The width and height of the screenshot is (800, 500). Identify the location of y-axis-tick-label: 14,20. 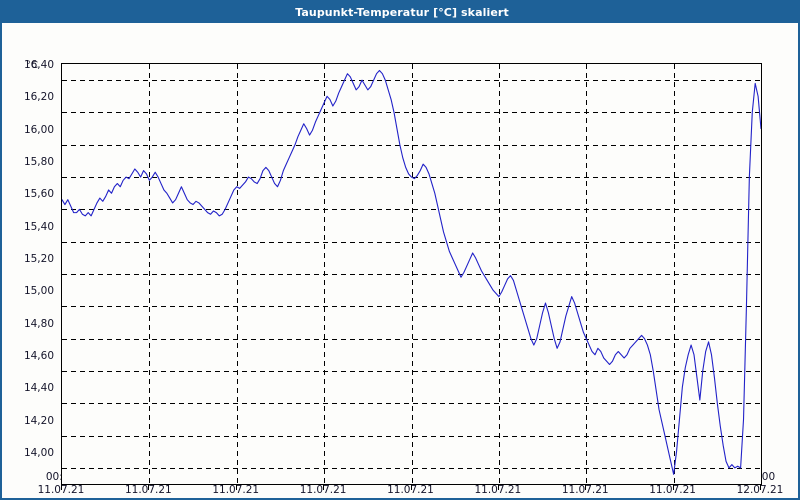
(38, 420).